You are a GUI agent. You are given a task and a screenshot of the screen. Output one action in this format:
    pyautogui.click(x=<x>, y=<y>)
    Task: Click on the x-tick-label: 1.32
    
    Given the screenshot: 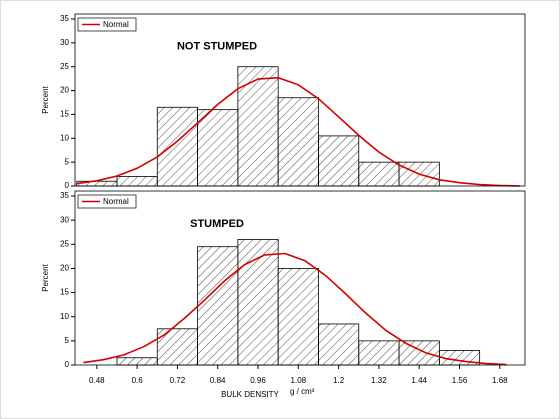 What is the action you would take?
    pyautogui.click(x=379, y=380)
    